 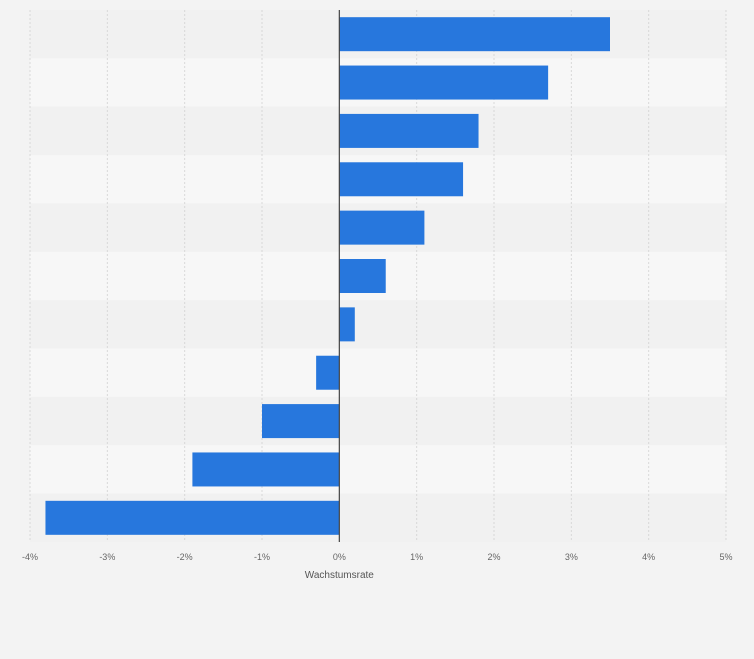 What do you see at coordinates (262, 557) in the screenshot?
I see `x-tick-label: -1%` at bounding box center [262, 557].